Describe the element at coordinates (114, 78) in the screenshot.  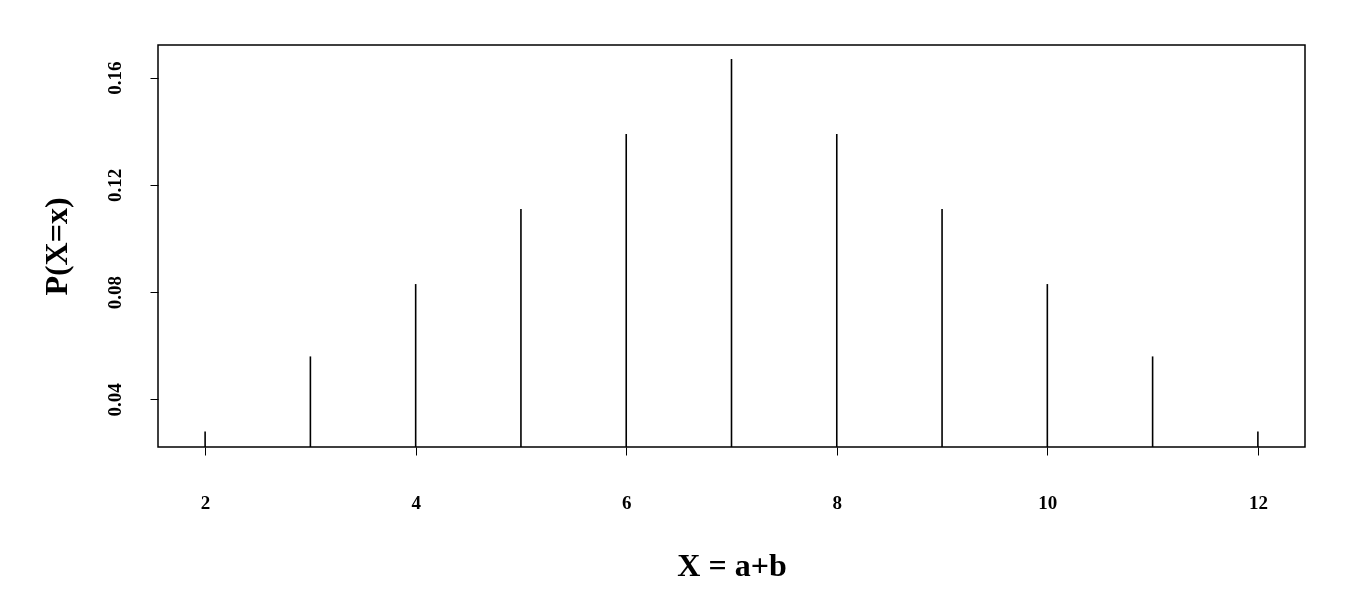
I see `y-tick-label: 0.16` at that location.